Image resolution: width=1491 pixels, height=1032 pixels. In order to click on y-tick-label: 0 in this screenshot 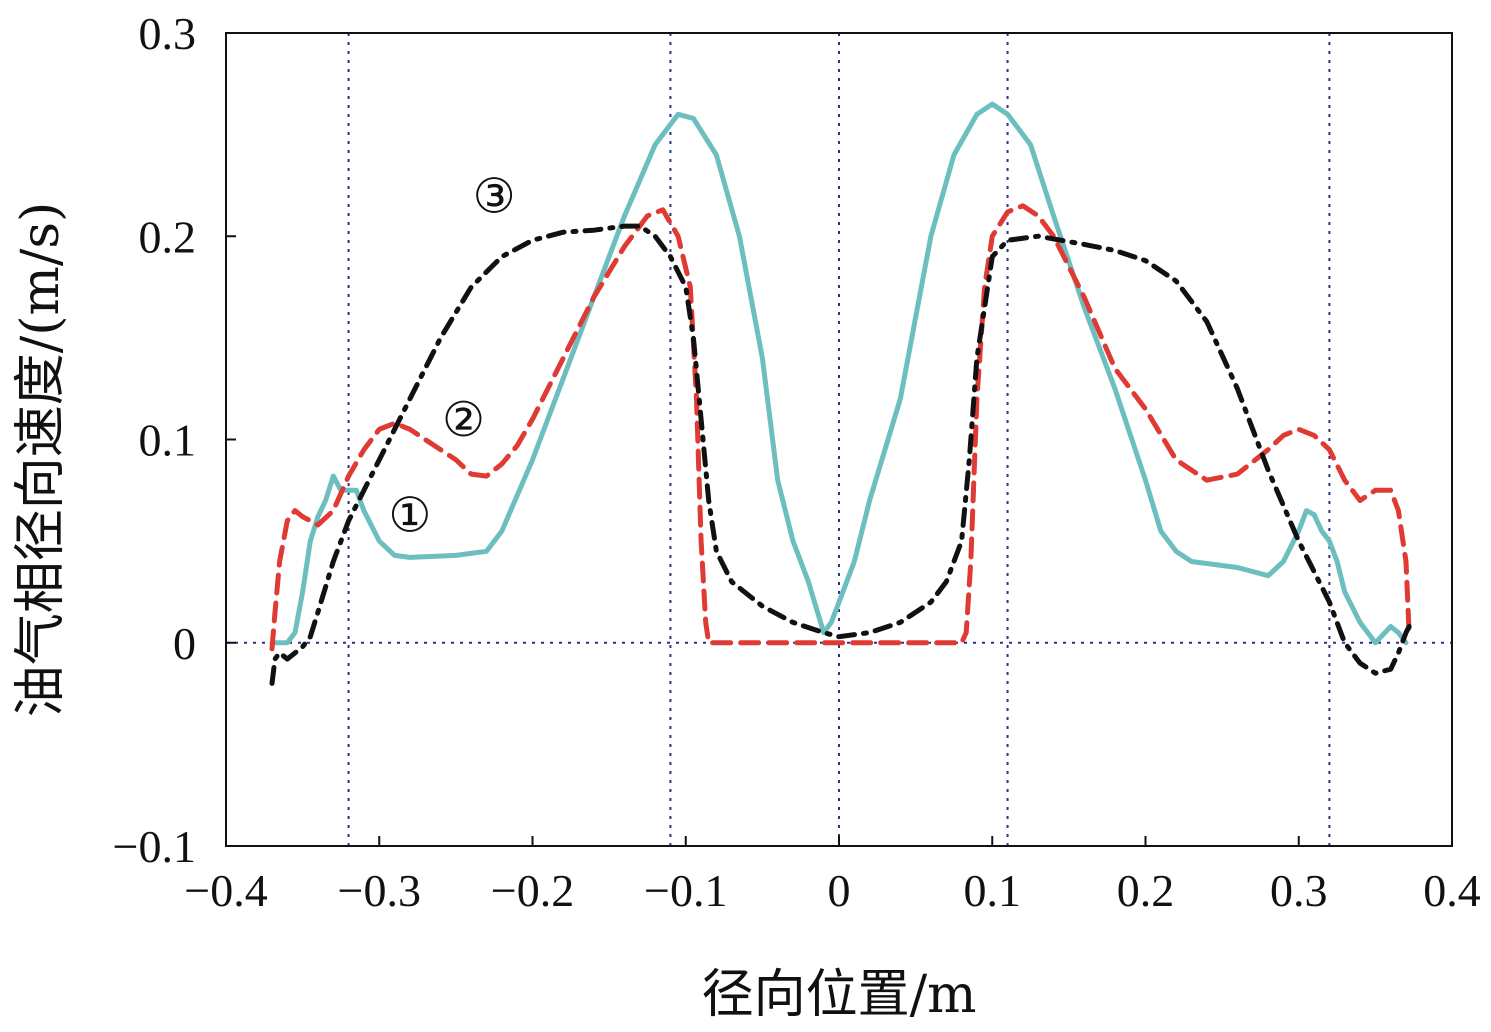, I will do `click(184, 643)`.